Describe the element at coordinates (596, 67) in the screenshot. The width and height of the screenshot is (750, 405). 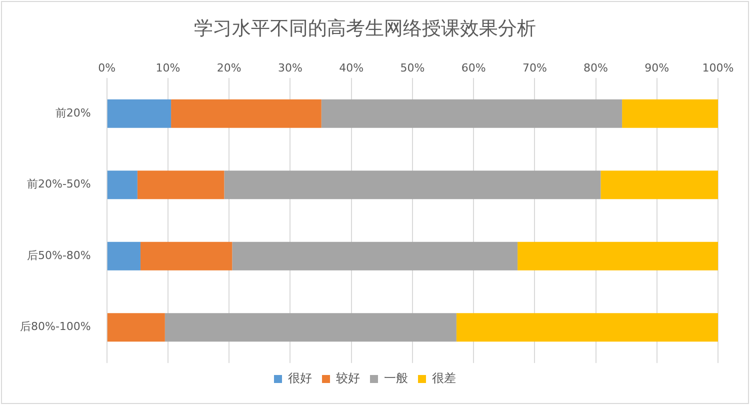
I see `x-tick-label: 80%` at that location.